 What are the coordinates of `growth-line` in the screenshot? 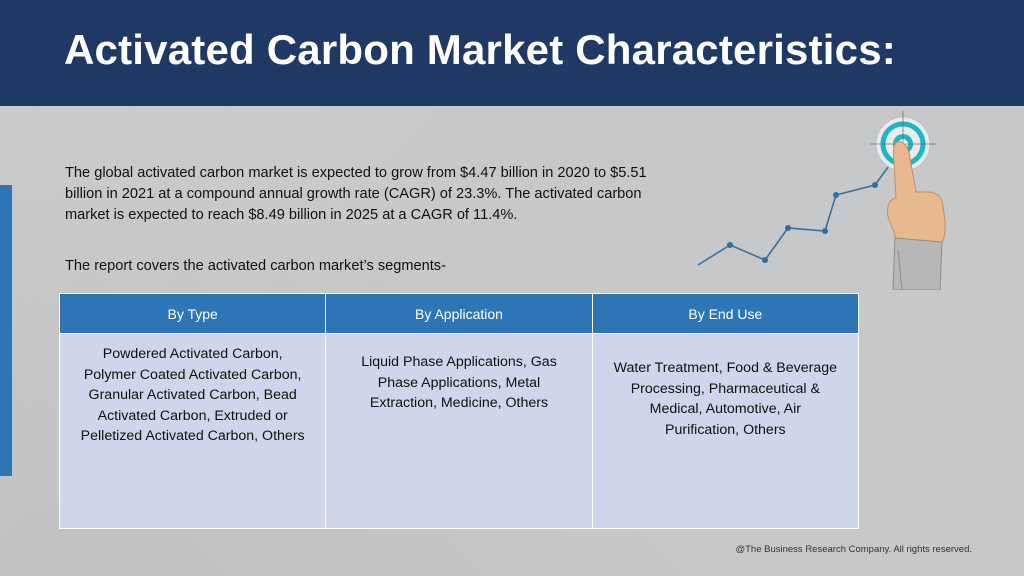 It's located at (800, 206).